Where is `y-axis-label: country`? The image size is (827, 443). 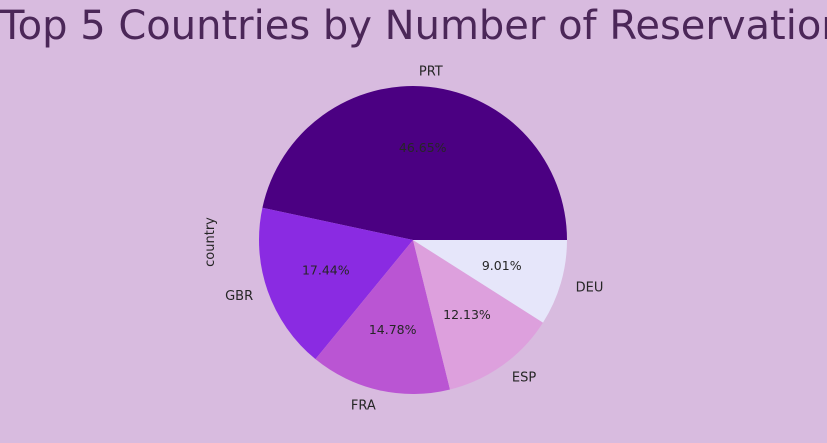
y-axis-label: country is located at coordinates (210, 242).